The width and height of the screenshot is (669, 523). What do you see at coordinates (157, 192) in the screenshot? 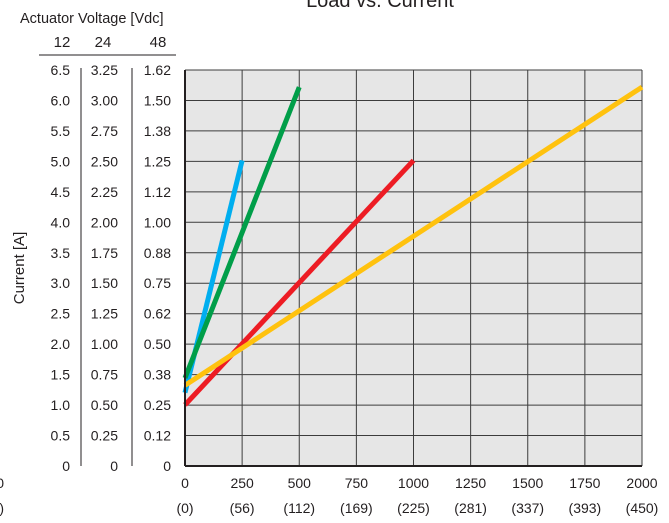
I see `y-tick-label: 1.12` at bounding box center [157, 192].